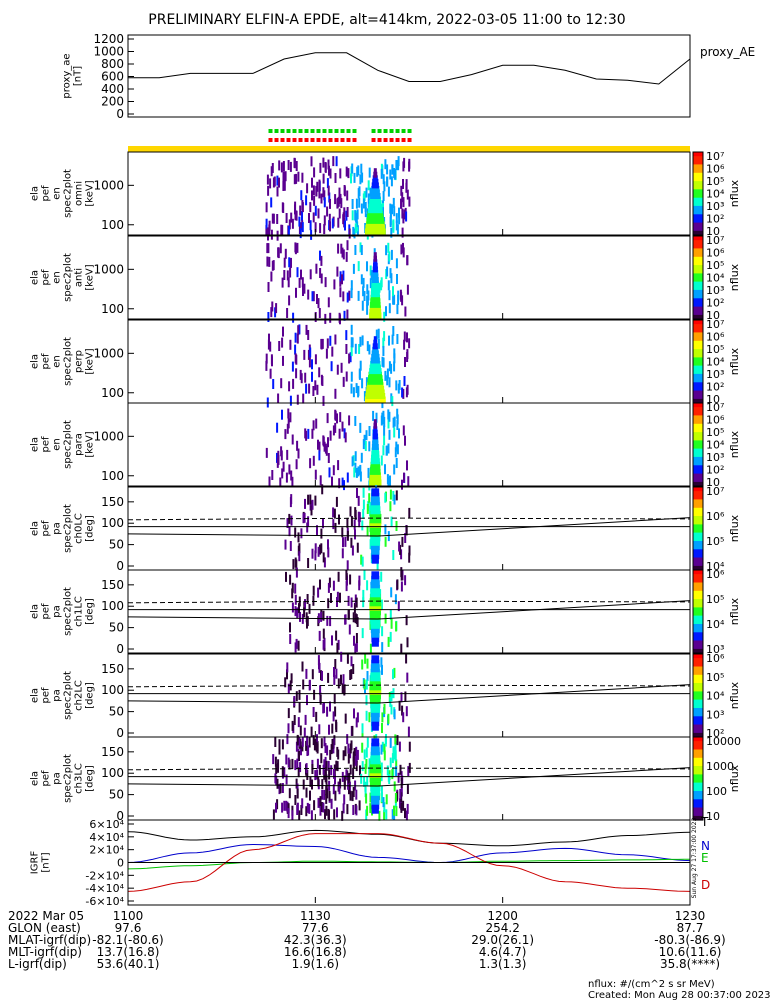  Describe the element at coordinates (734, 611) in the screenshot. I see `colorbar-label: nflux` at that location.